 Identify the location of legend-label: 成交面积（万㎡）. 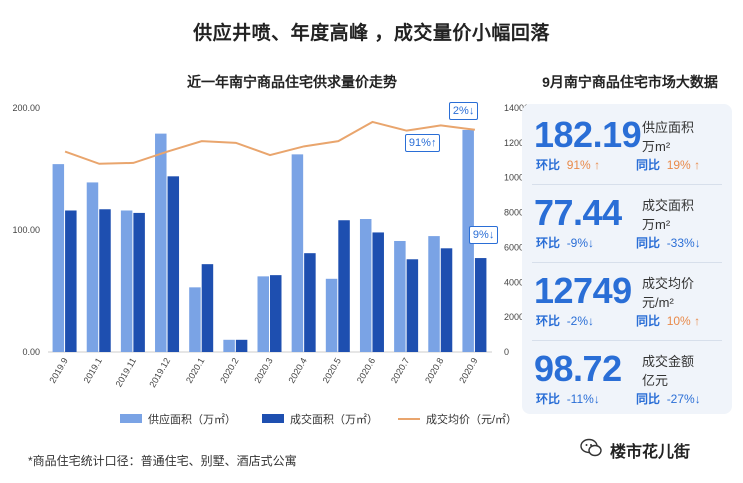
(334, 419).